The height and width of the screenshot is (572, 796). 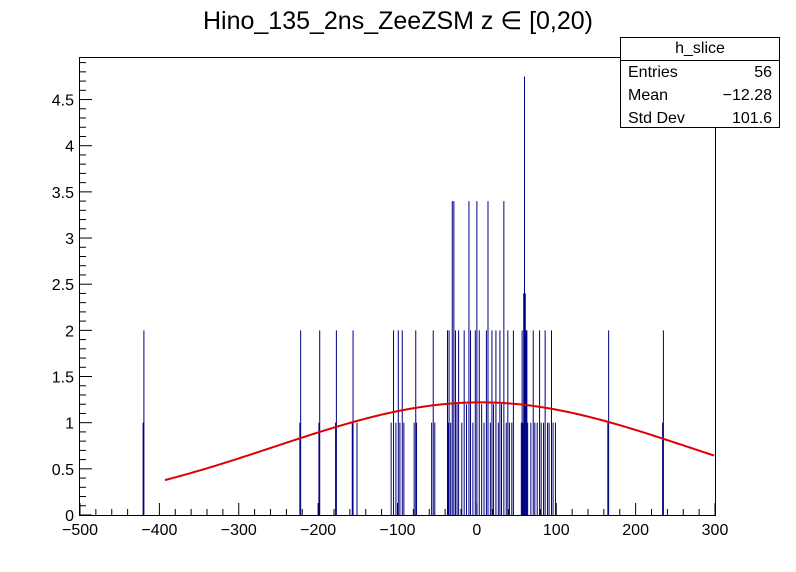 I want to click on x-tick-label: −100, so click(x=397, y=530).